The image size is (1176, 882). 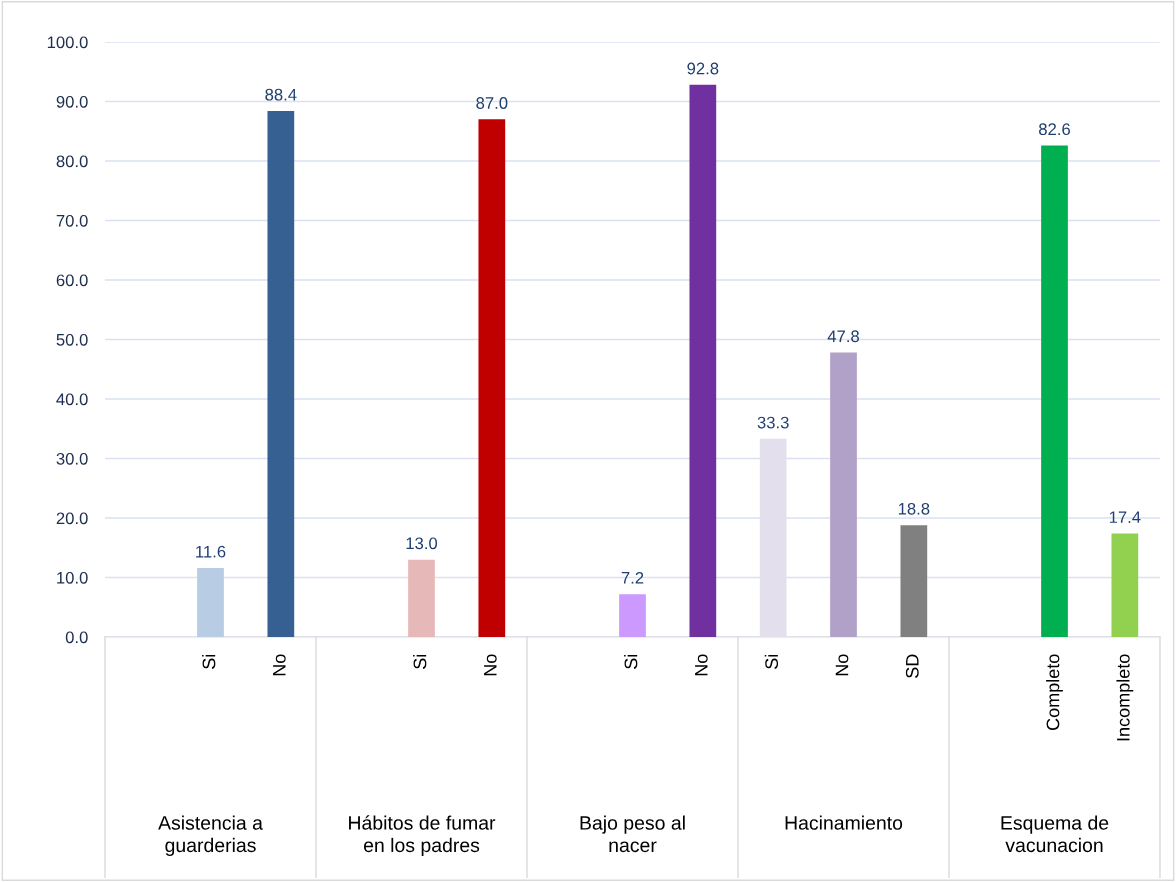 What do you see at coordinates (72, 339) in the screenshot?
I see `y-tick-label: 50.0` at bounding box center [72, 339].